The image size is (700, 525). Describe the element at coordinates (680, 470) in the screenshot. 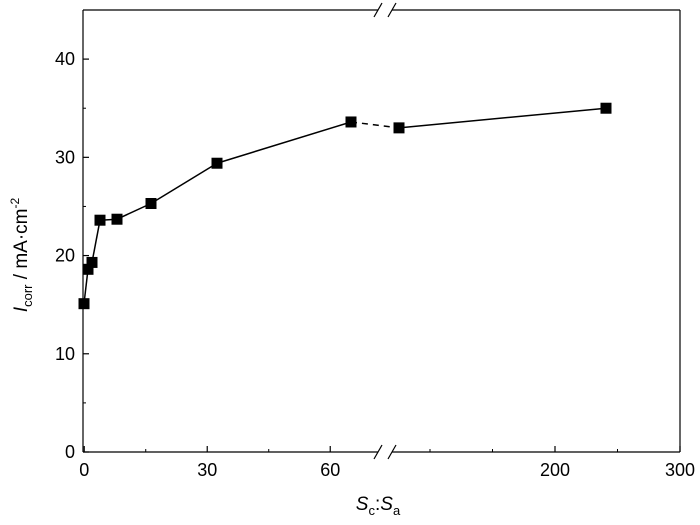

I see `x-tick-label: 300` at that location.